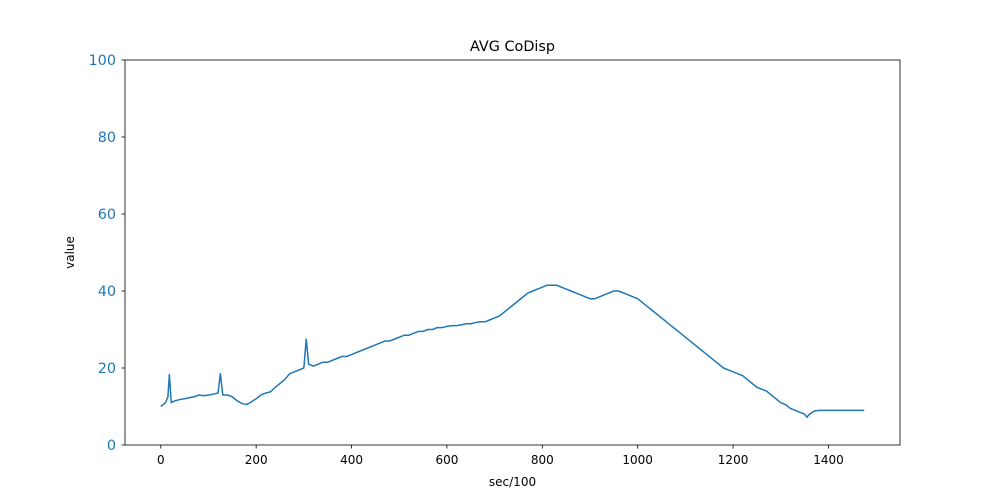 The height and width of the screenshot is (500, 1000). Describe the element at coordinates (107, 138) in the screenshot. I see `y-tick-label: 80` at that location.